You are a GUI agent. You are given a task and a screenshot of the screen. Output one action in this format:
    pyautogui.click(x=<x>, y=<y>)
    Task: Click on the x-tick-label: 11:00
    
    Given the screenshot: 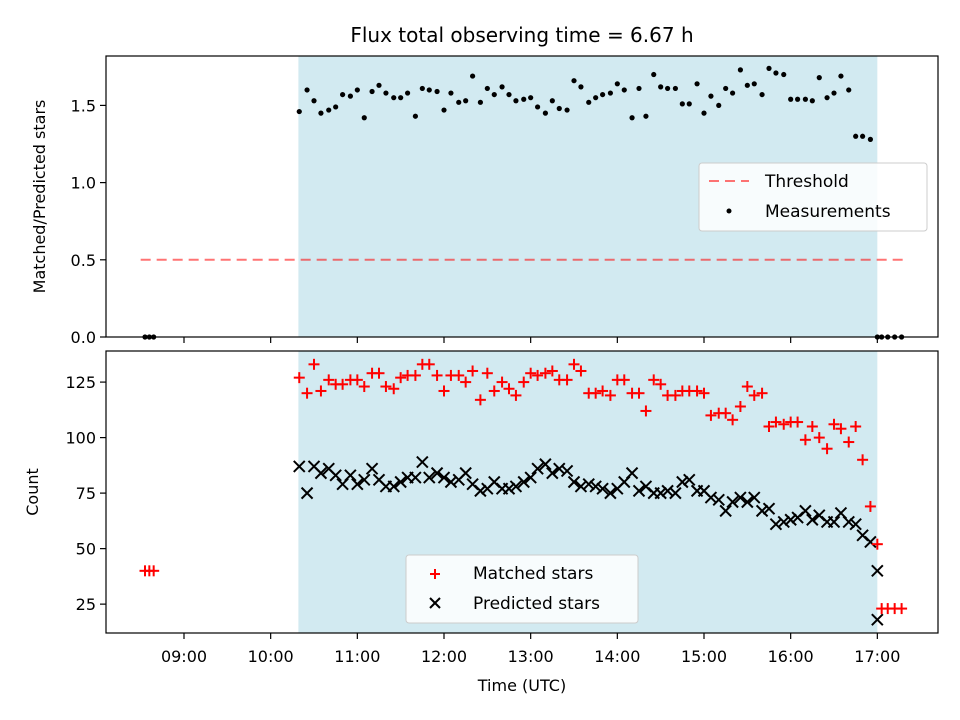 What is the action you would take?
    pyautogui.click(x=357, y=656)
    